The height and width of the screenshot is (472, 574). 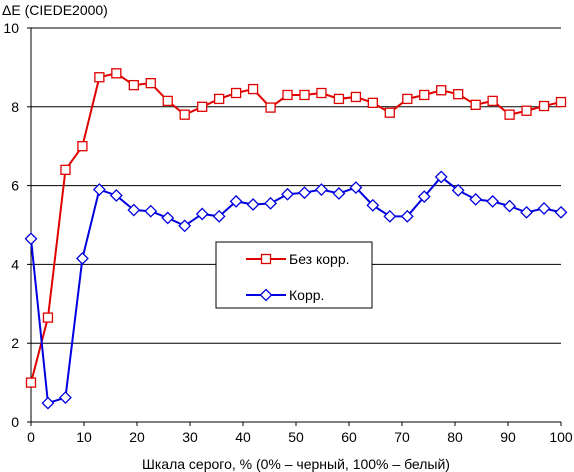 I want to click on x-tick-label-0: 0, so click(x=31, y=437).